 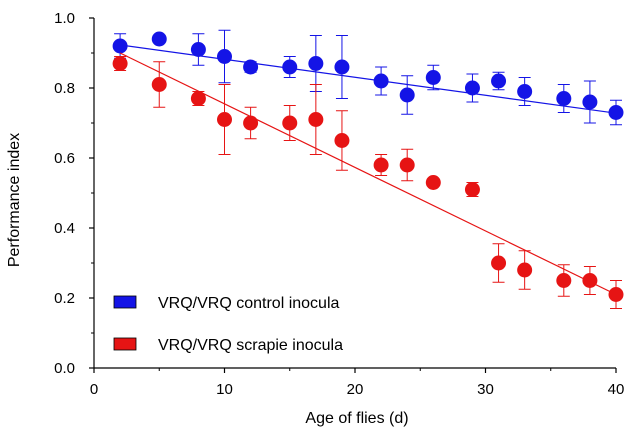 What do you see at coordinates (64, 228) in the screenshot?
I see `y-tick-label: 0.4` at bounding box center [64, 228].